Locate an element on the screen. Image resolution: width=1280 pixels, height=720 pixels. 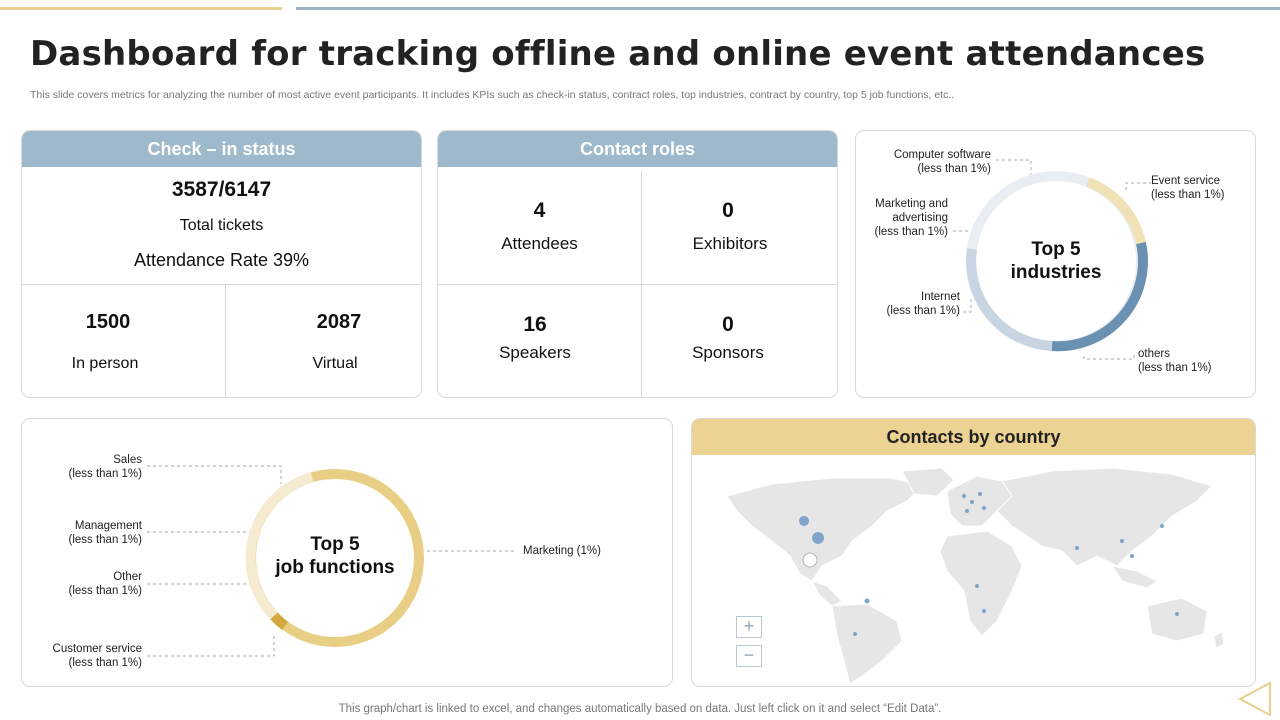
map-dot-brazil is located at coordinates (867, 601).